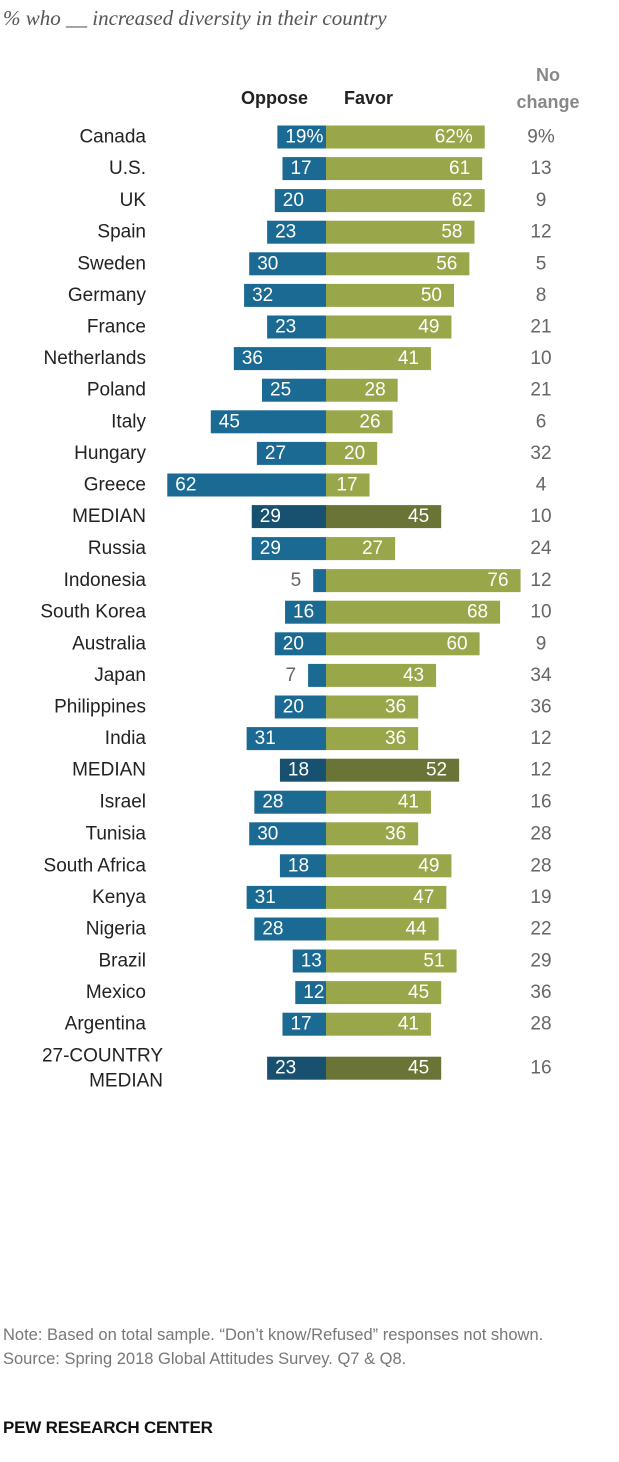 This screenshot has width=619, height=1462. I want to click on legend-no-change-line1: No, so click(548, 75).